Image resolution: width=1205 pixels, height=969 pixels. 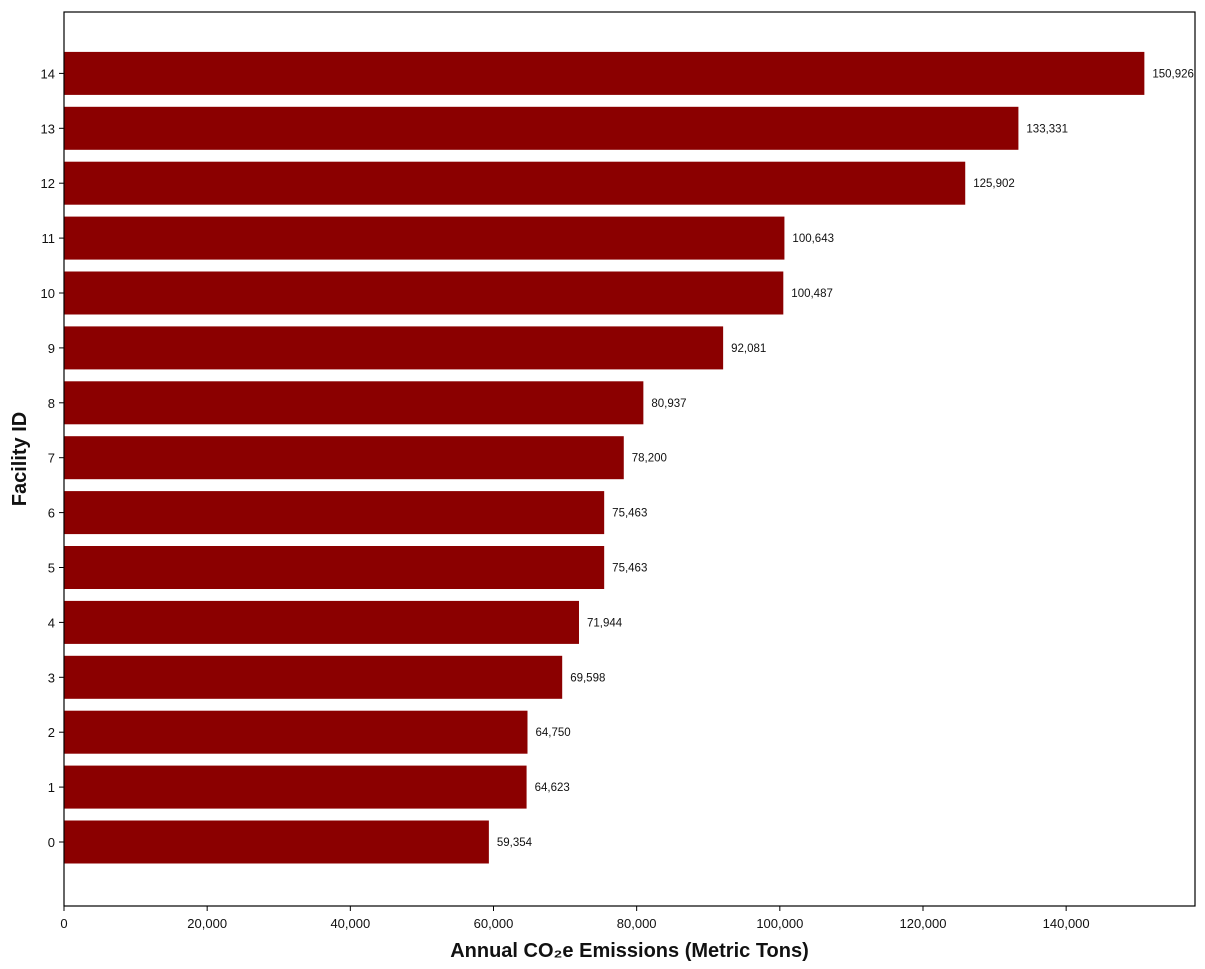 What do you see at coordinates (51, 403) in the screenshot?
I see `y-tick-label-8: 8` at bounding box center [51, 403].